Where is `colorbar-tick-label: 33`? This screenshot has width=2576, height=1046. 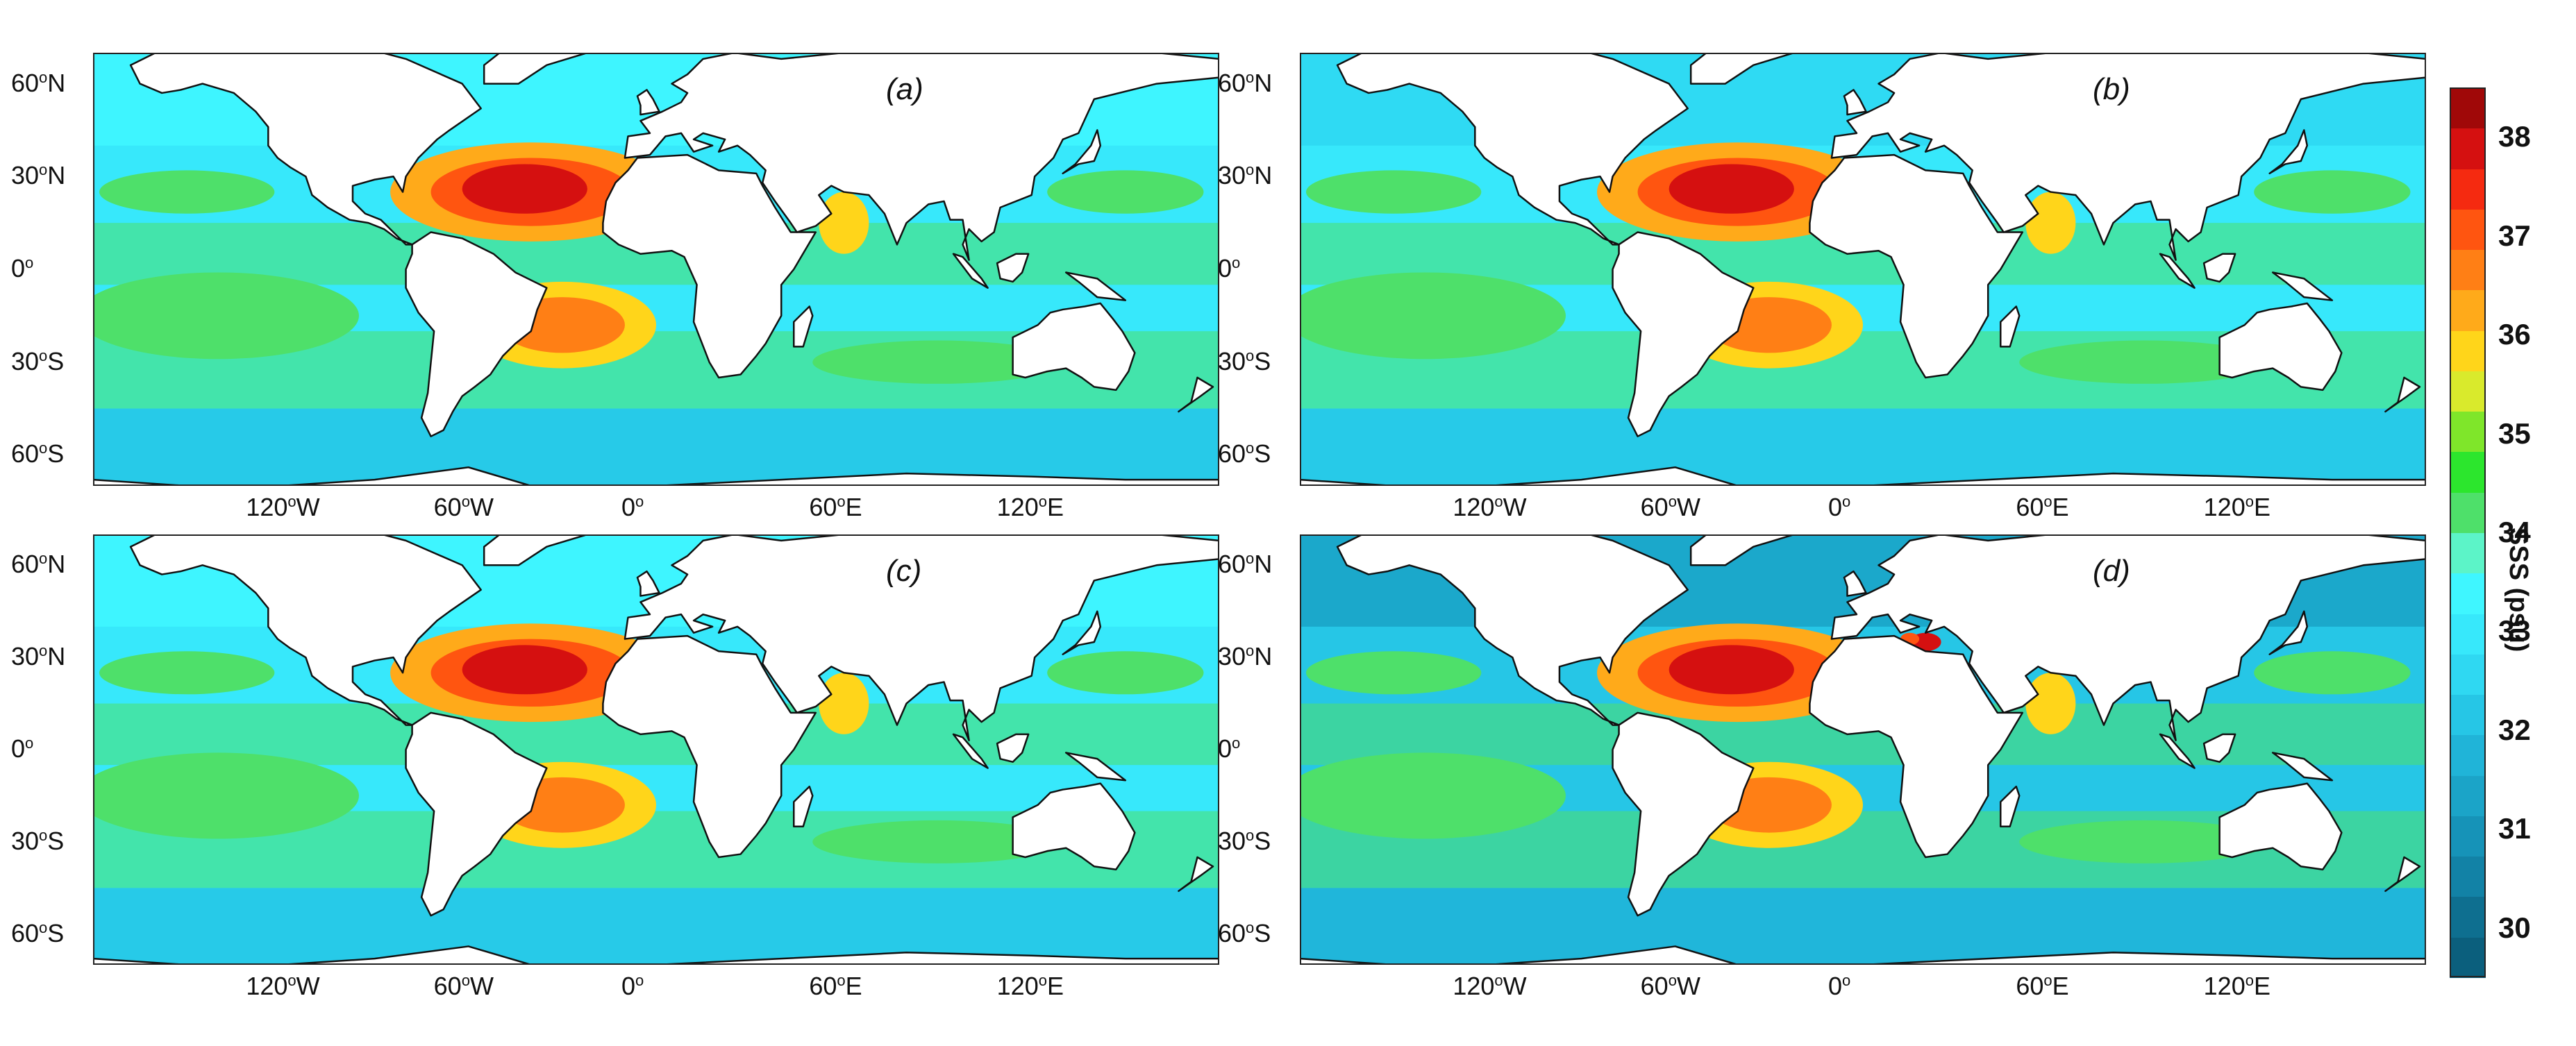
colorbar-tick-label: 33 is located at coordinates (2514, 631).